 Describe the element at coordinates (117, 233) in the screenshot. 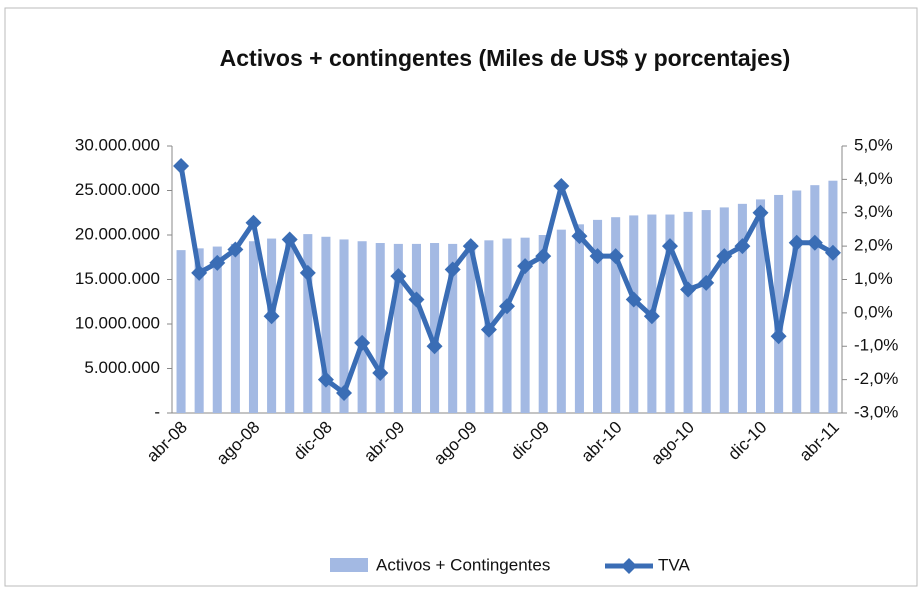

I see `y-tick-label: 20.000.000` at that location.